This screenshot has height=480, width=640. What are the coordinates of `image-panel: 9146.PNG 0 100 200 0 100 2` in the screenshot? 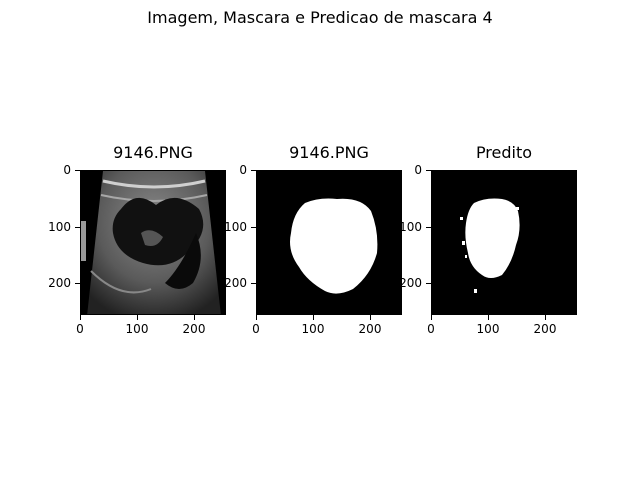 It's located at (137, 239).